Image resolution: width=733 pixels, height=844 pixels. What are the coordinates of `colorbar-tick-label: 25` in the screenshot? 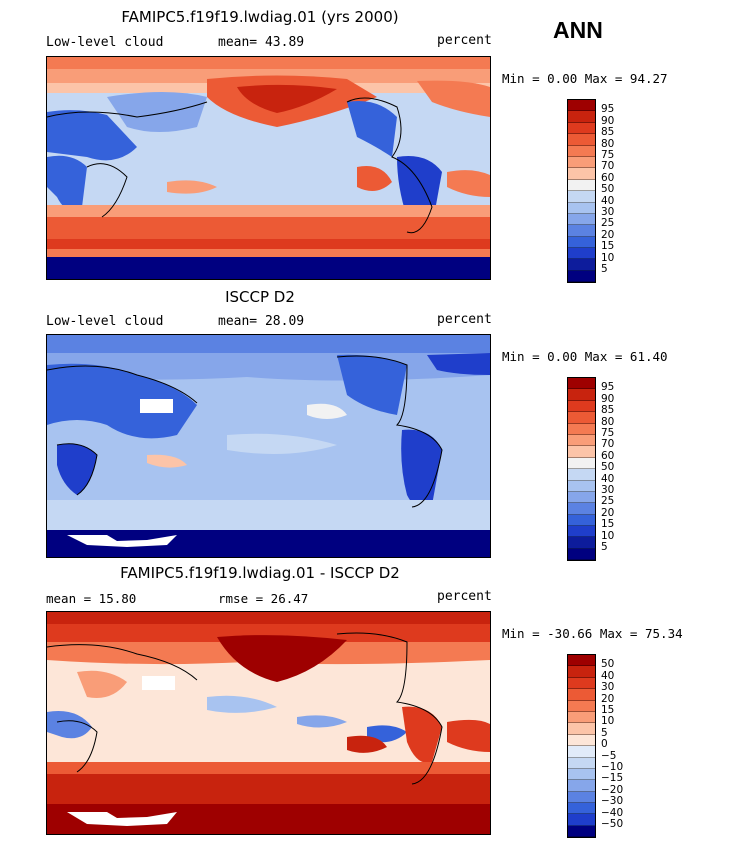 It's located at (608, 501).